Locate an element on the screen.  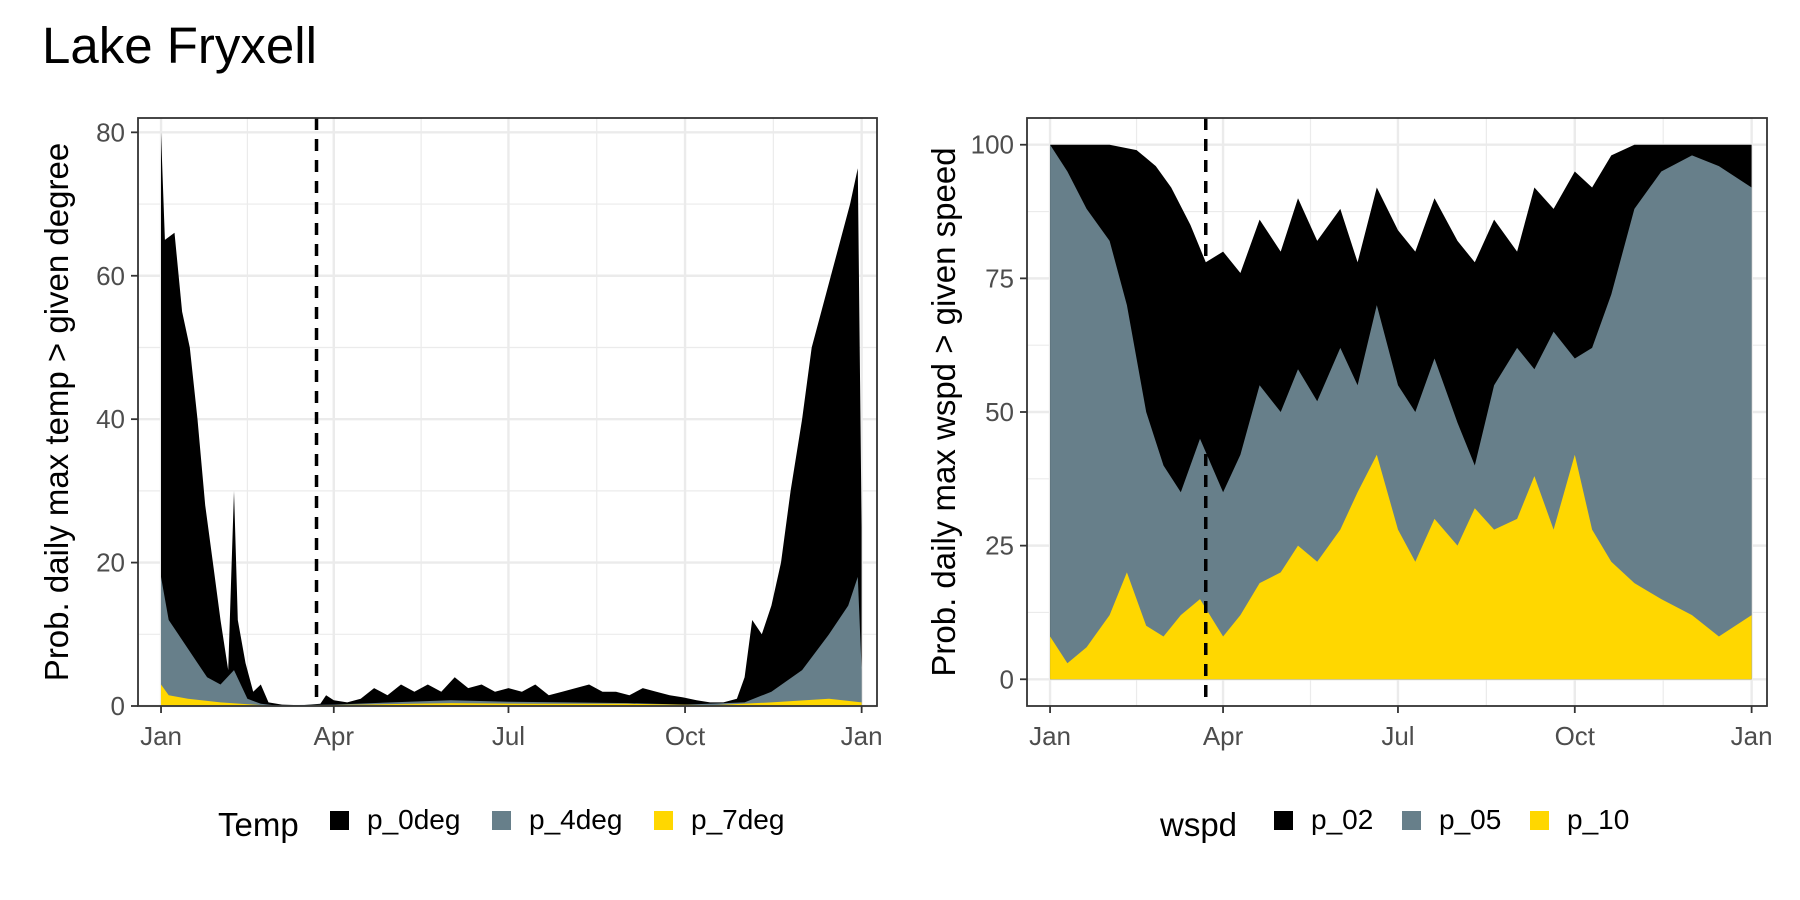
legend-swatch-p_4deg is located at coordinates (501, 820).